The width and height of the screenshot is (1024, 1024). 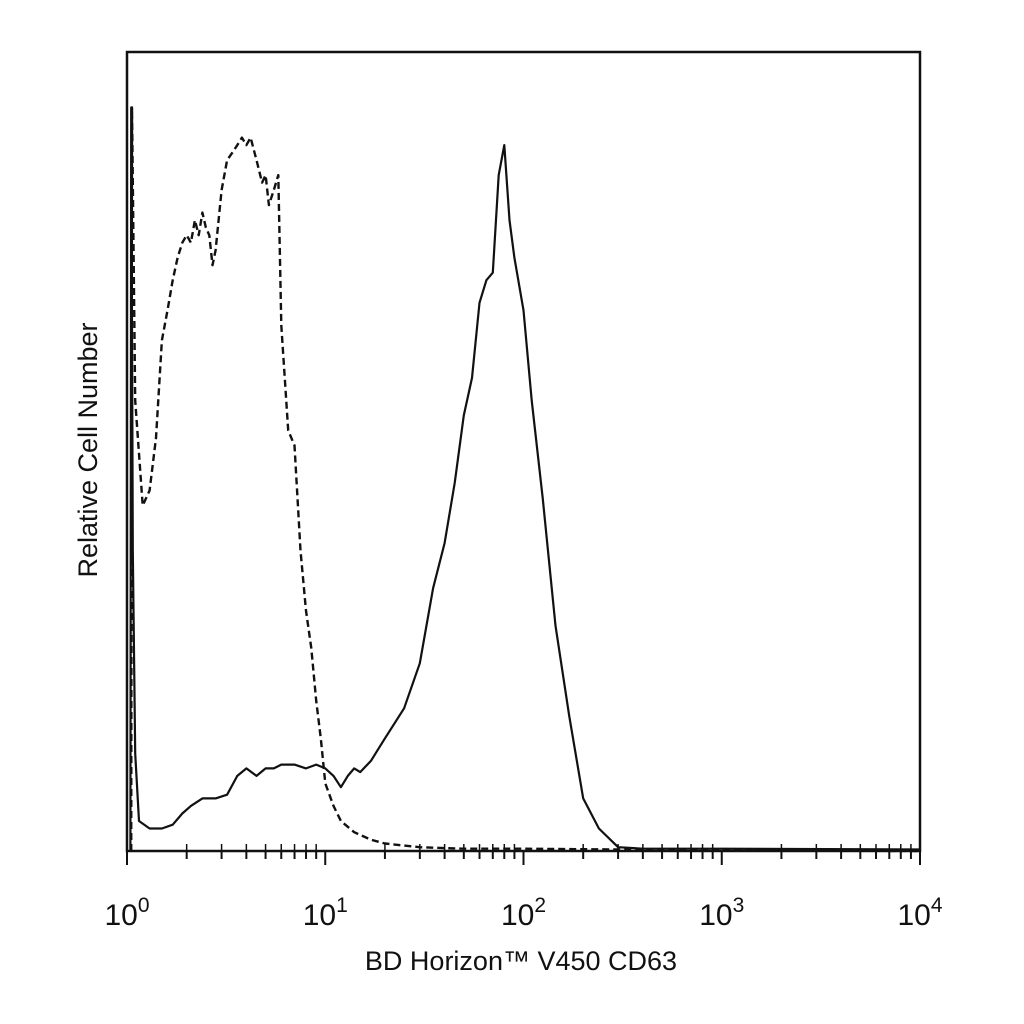 I want to click on x-axis-ticks: 10⁰ 10¹ 10² 10³ 10⁴, so click(x=523, y=888).